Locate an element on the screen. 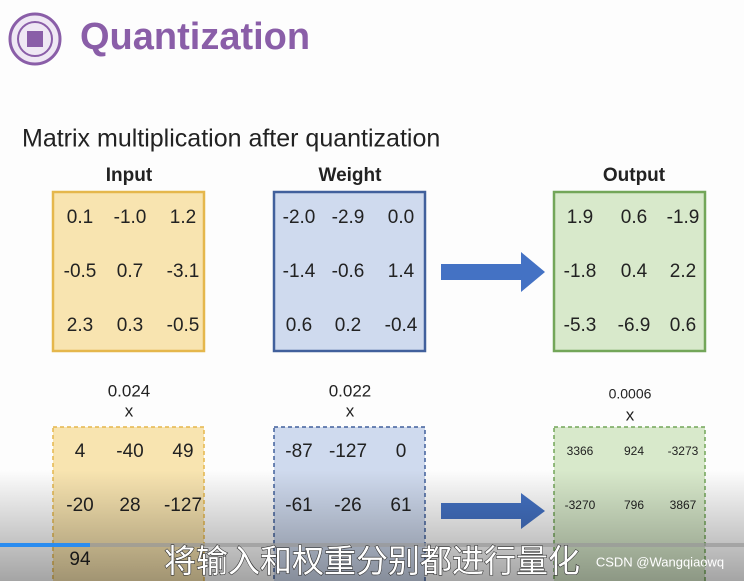 This screenshot has width=744, height=581. matrix-label: Weight is located at coordinates (351, 175).